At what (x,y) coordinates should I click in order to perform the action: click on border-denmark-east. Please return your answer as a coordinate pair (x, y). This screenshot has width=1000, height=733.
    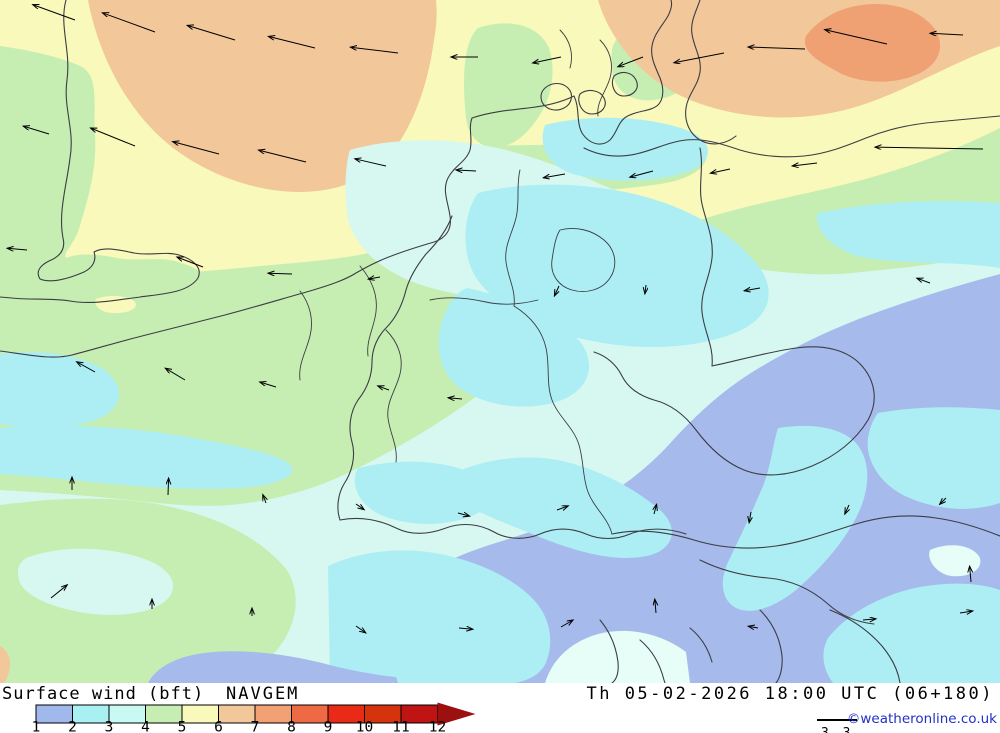
    Looking at the image, I should click on (711, 72).